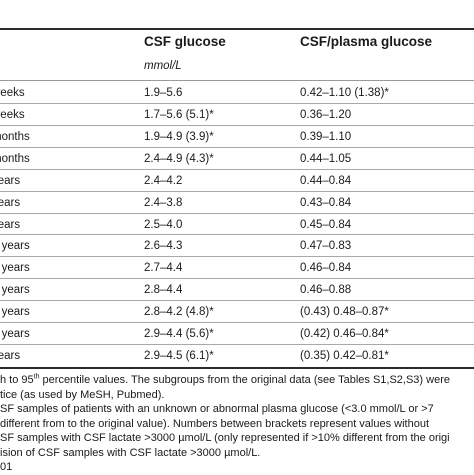  Describe the element at coordinates (179, 356) in the screenshot. I see `csf-glucose-cell: 2.9–4.5 (6.1)*` at that location.